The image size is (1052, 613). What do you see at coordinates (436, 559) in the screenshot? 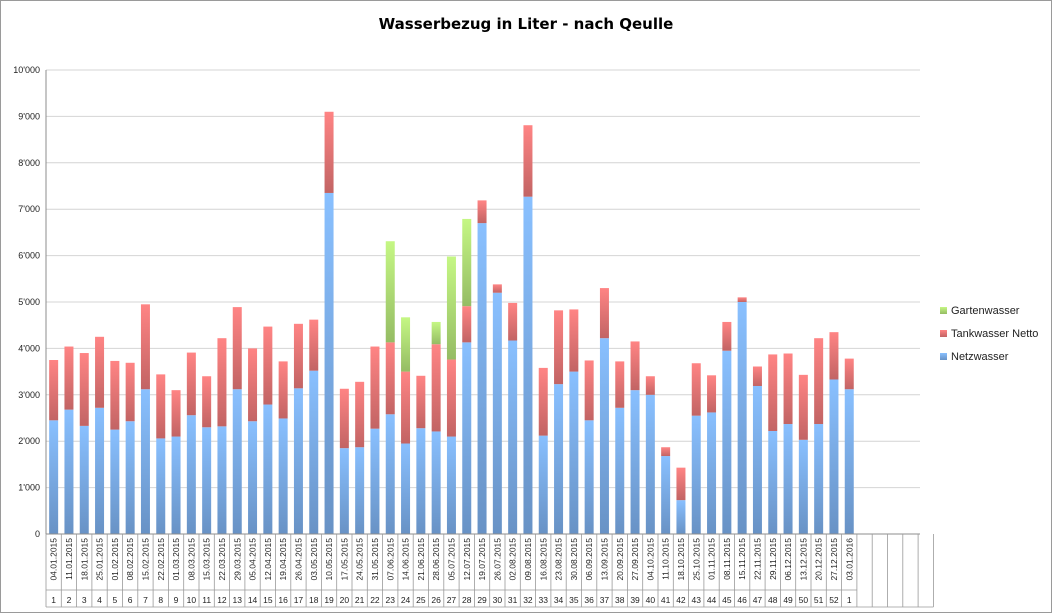
I see `x-tick-label: 28.06.2015` at bounding box center [436, 559].